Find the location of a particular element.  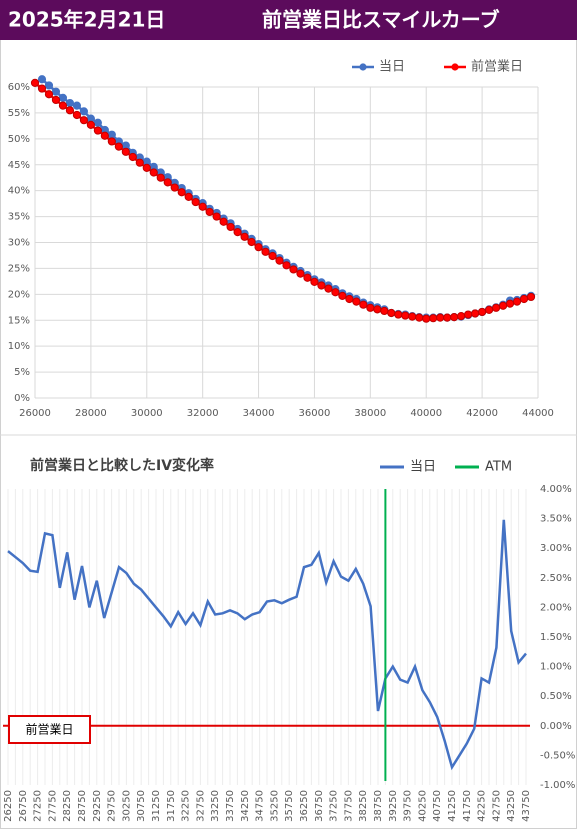

y-tick-label: 0.50% is located at coordinates (556, 696).